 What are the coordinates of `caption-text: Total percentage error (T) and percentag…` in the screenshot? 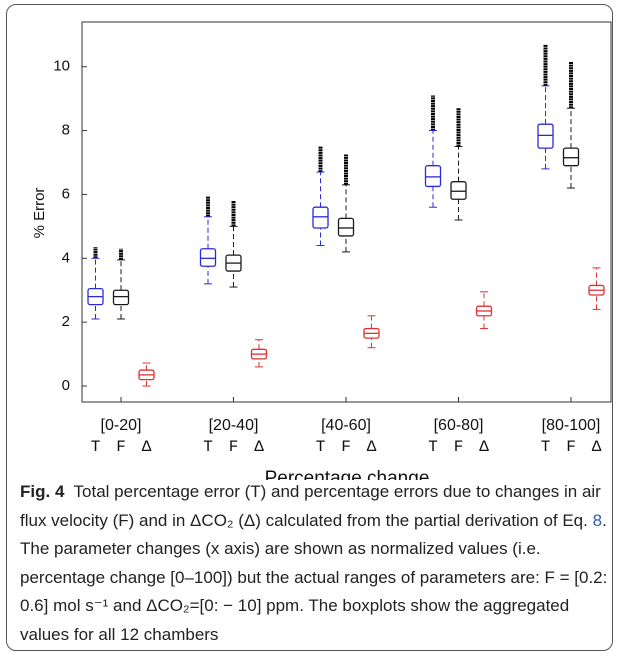 It's located at (310, 506).